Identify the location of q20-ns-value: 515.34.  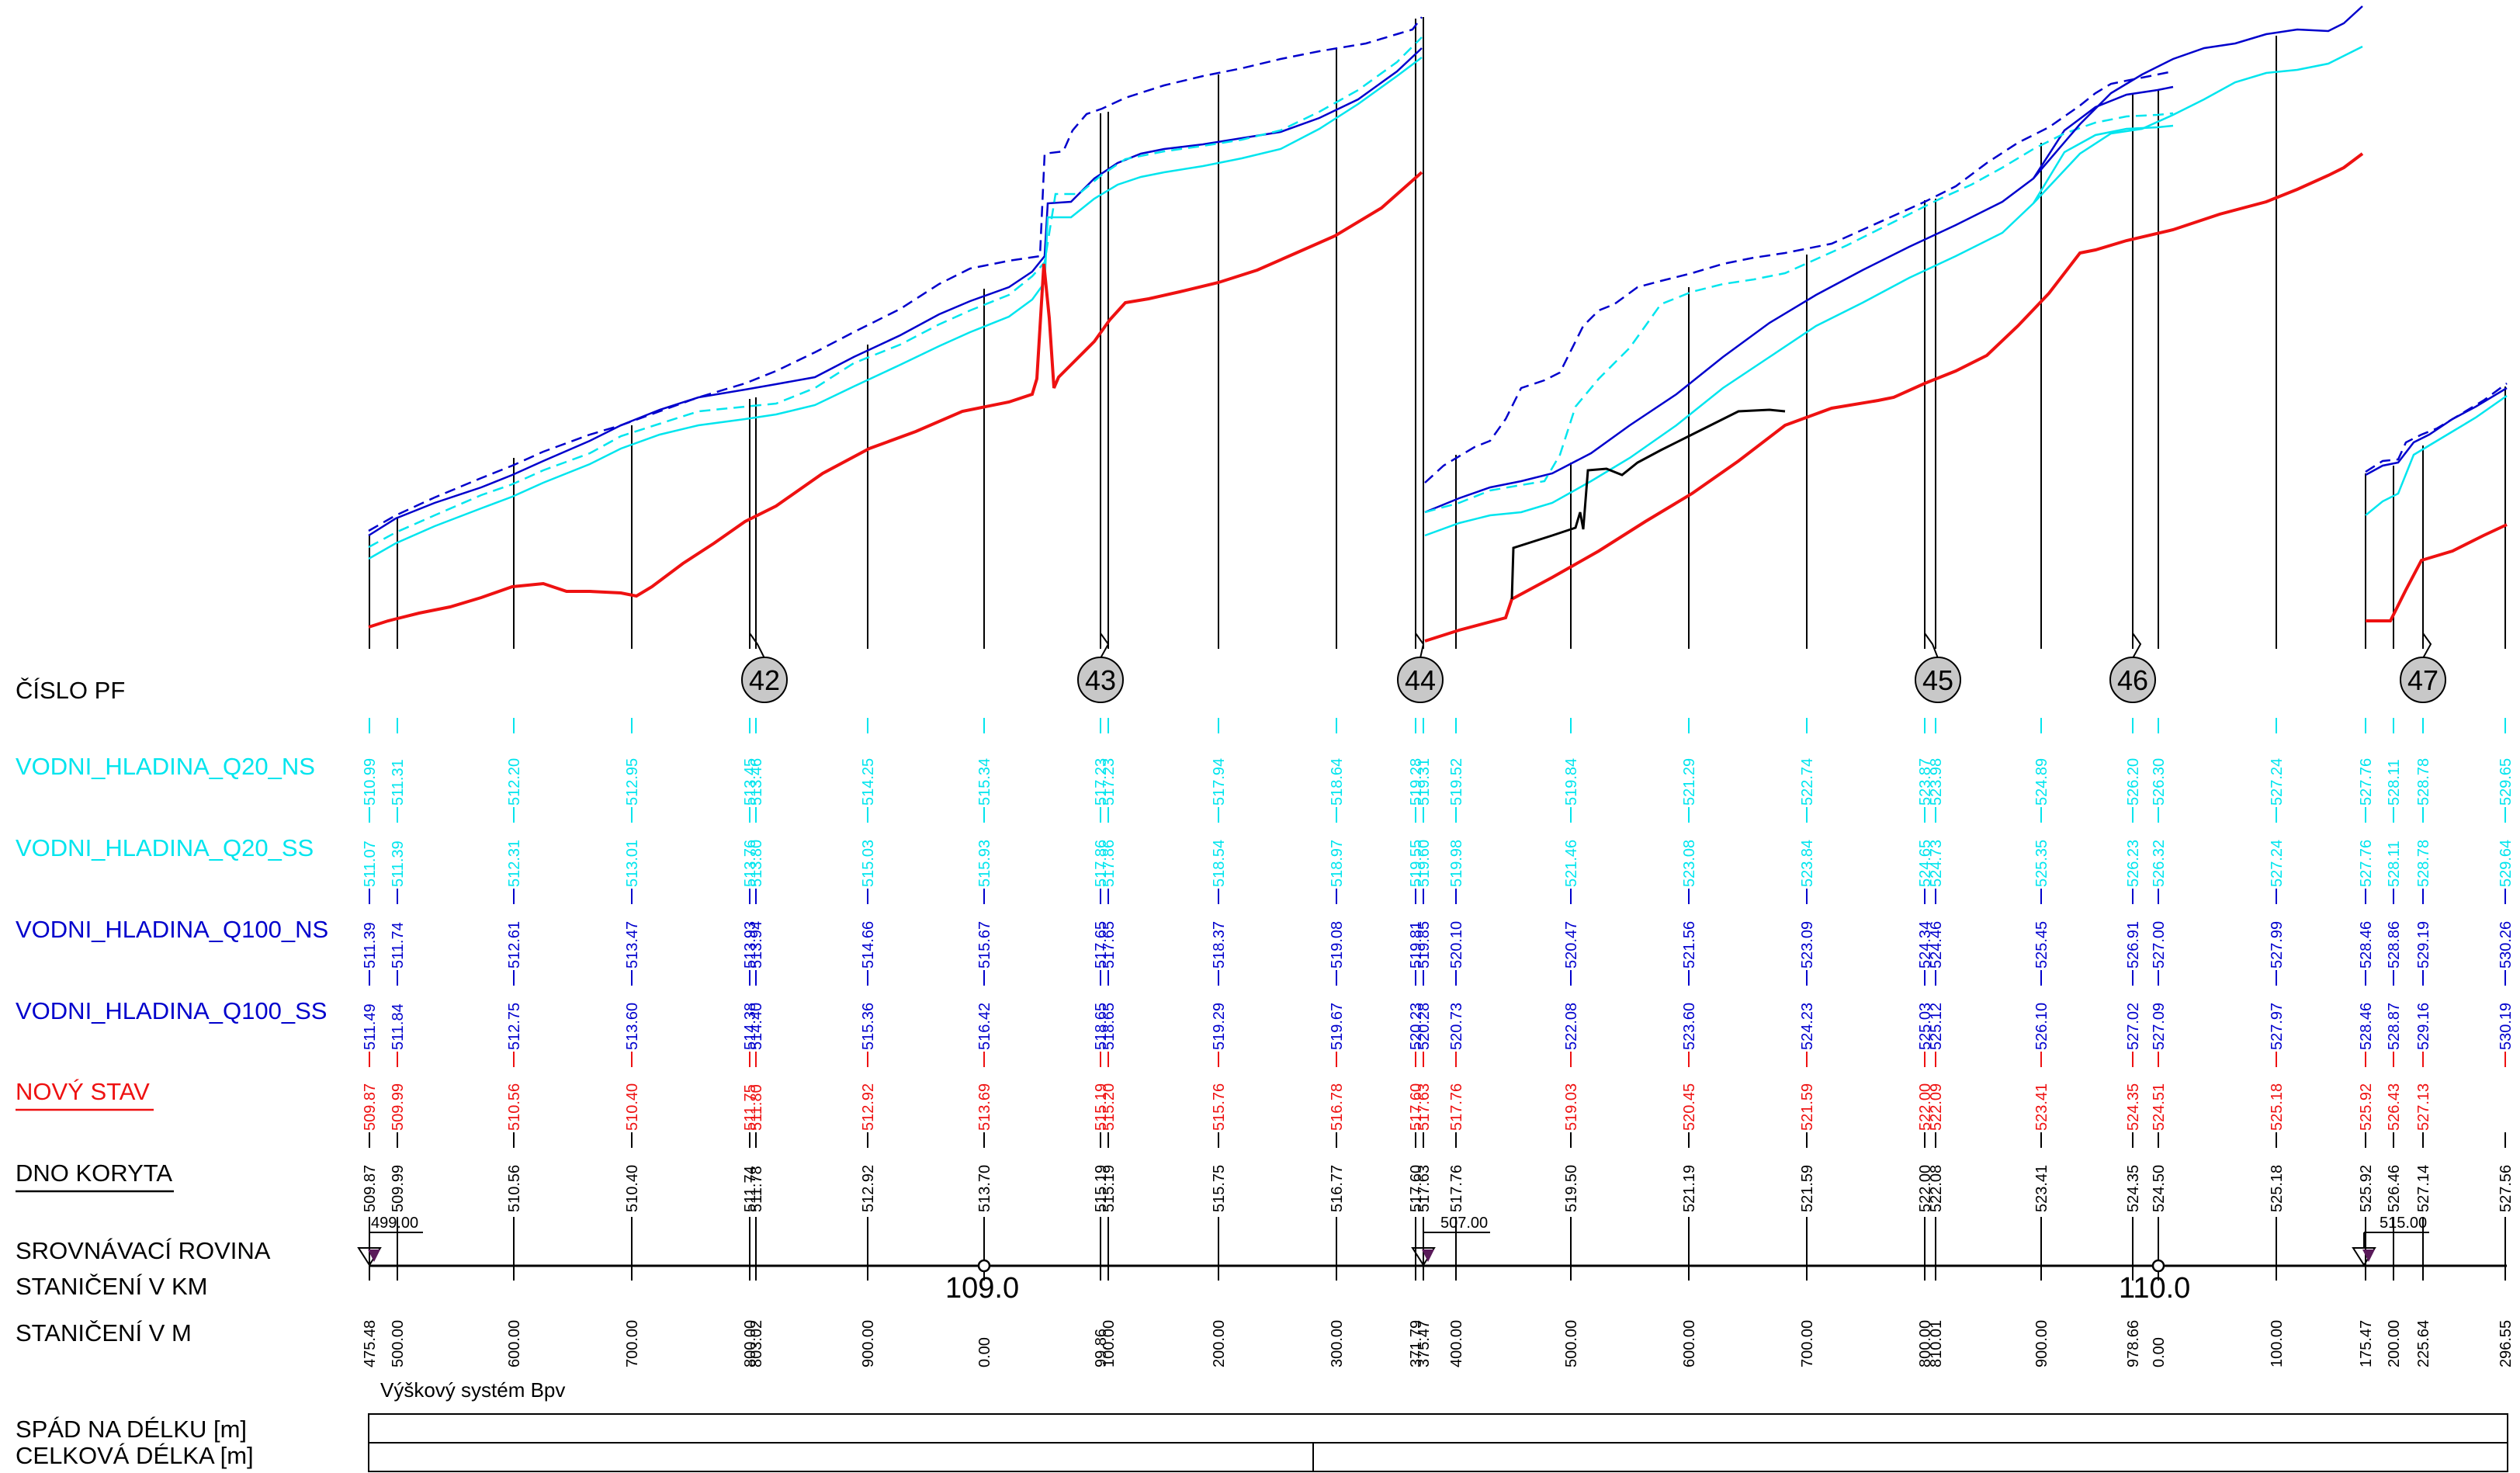
(985, 782).